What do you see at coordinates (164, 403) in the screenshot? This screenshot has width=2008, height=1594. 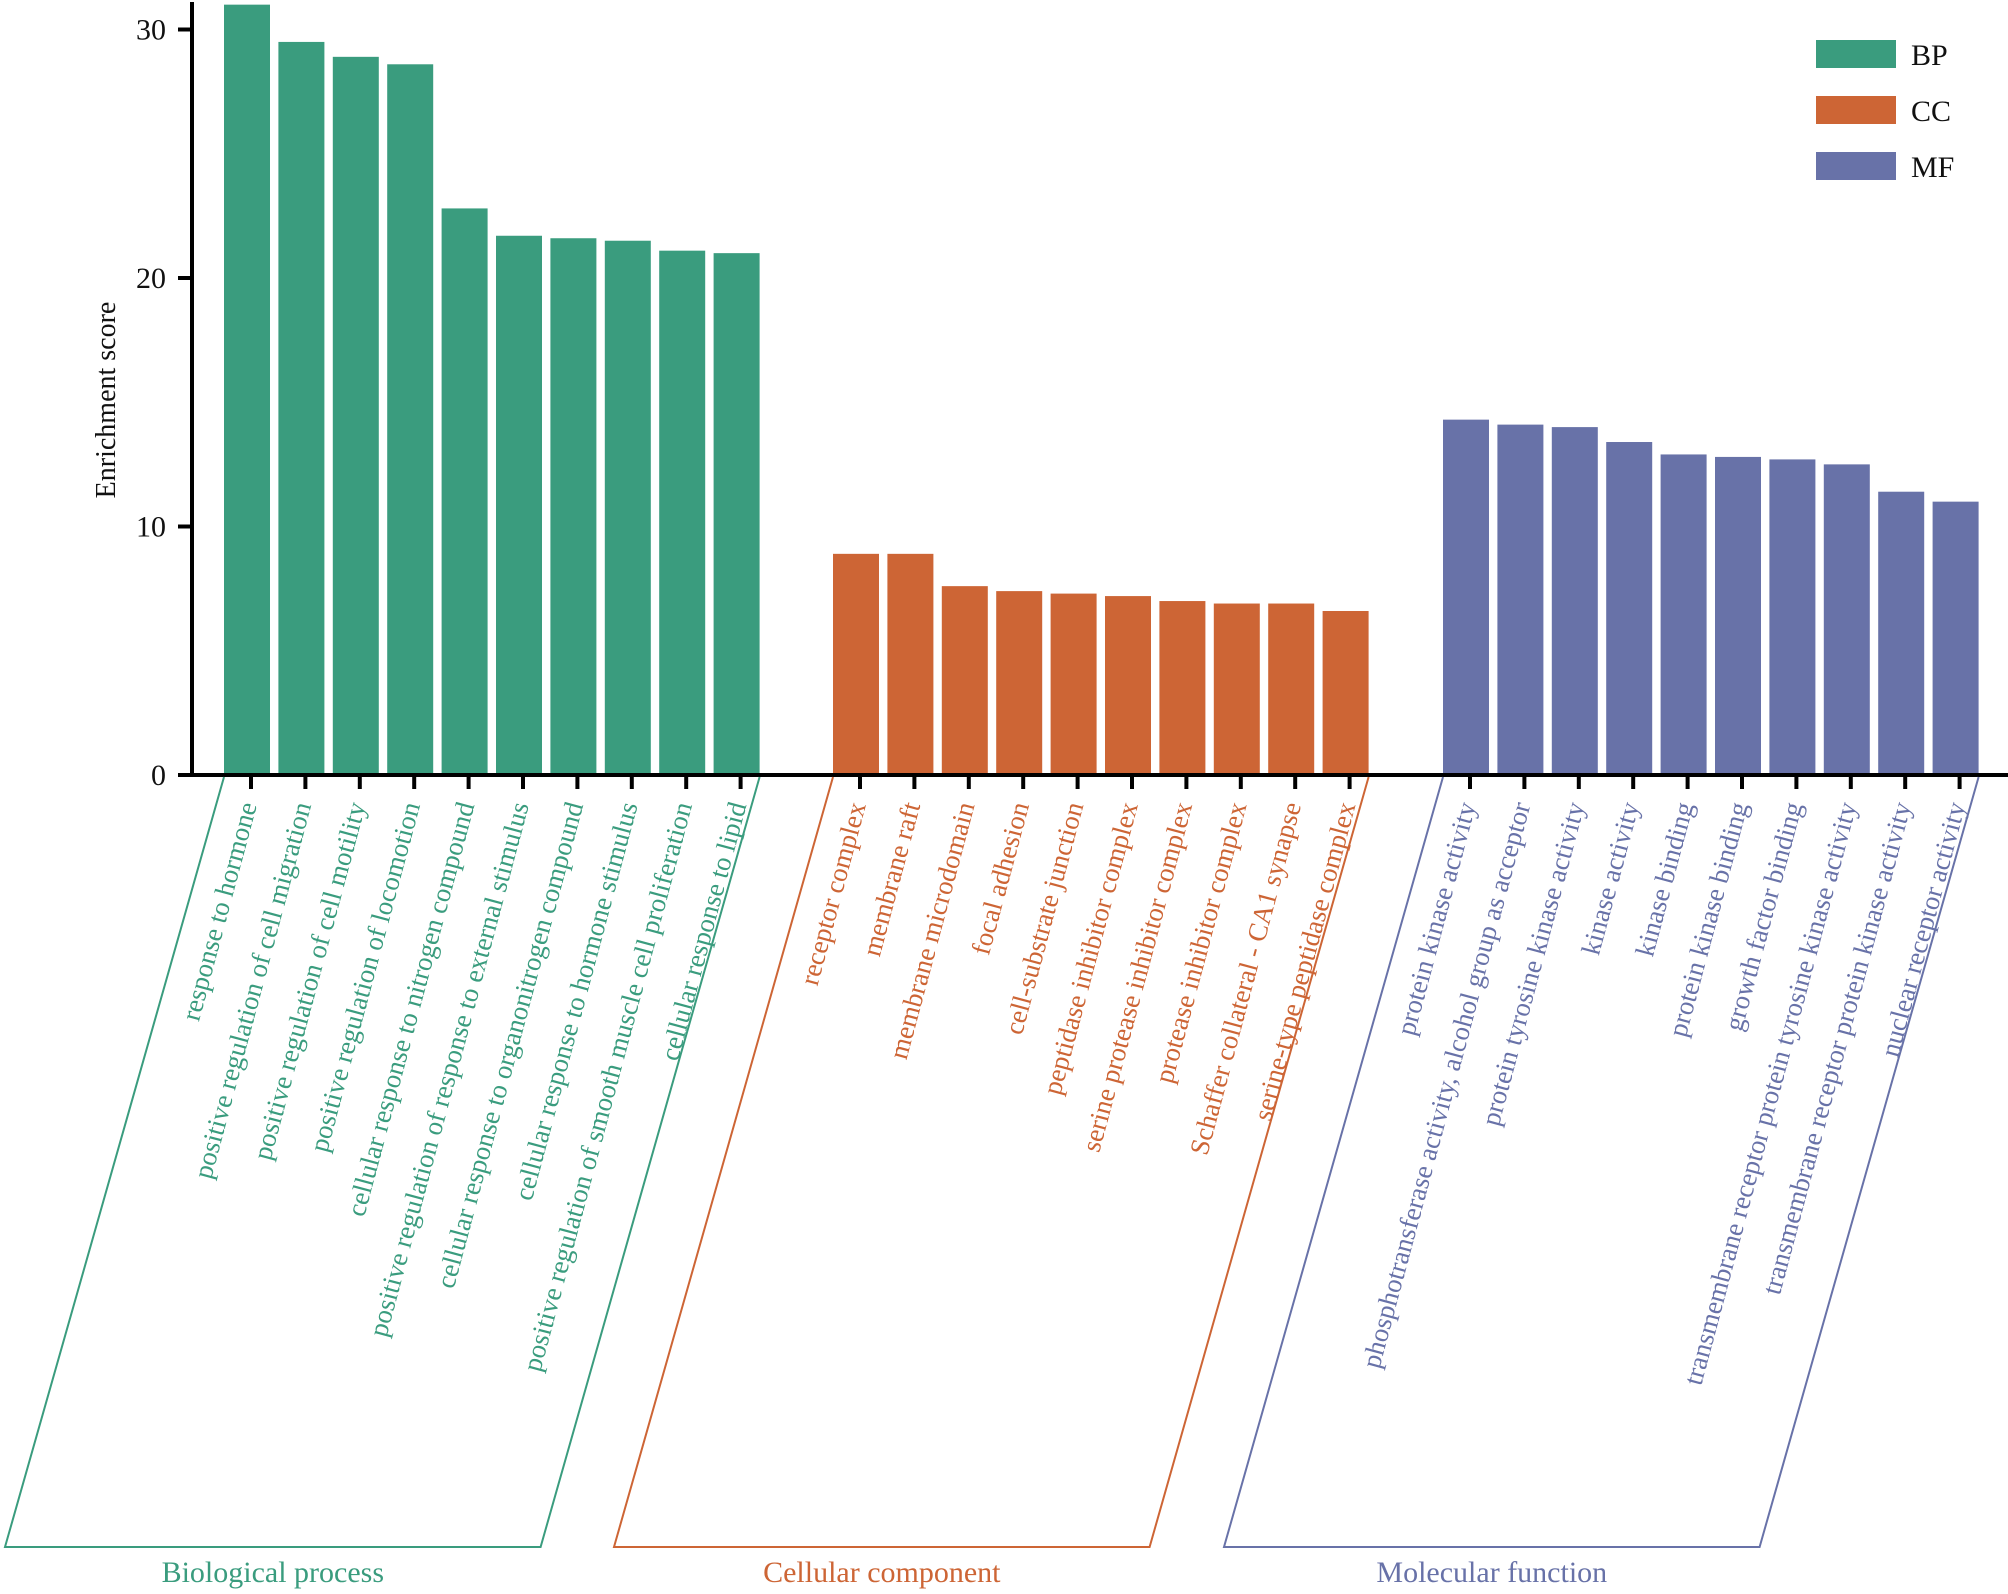 I see `y-ticks: 0 10 20 30` at bounding box center [164, 403].